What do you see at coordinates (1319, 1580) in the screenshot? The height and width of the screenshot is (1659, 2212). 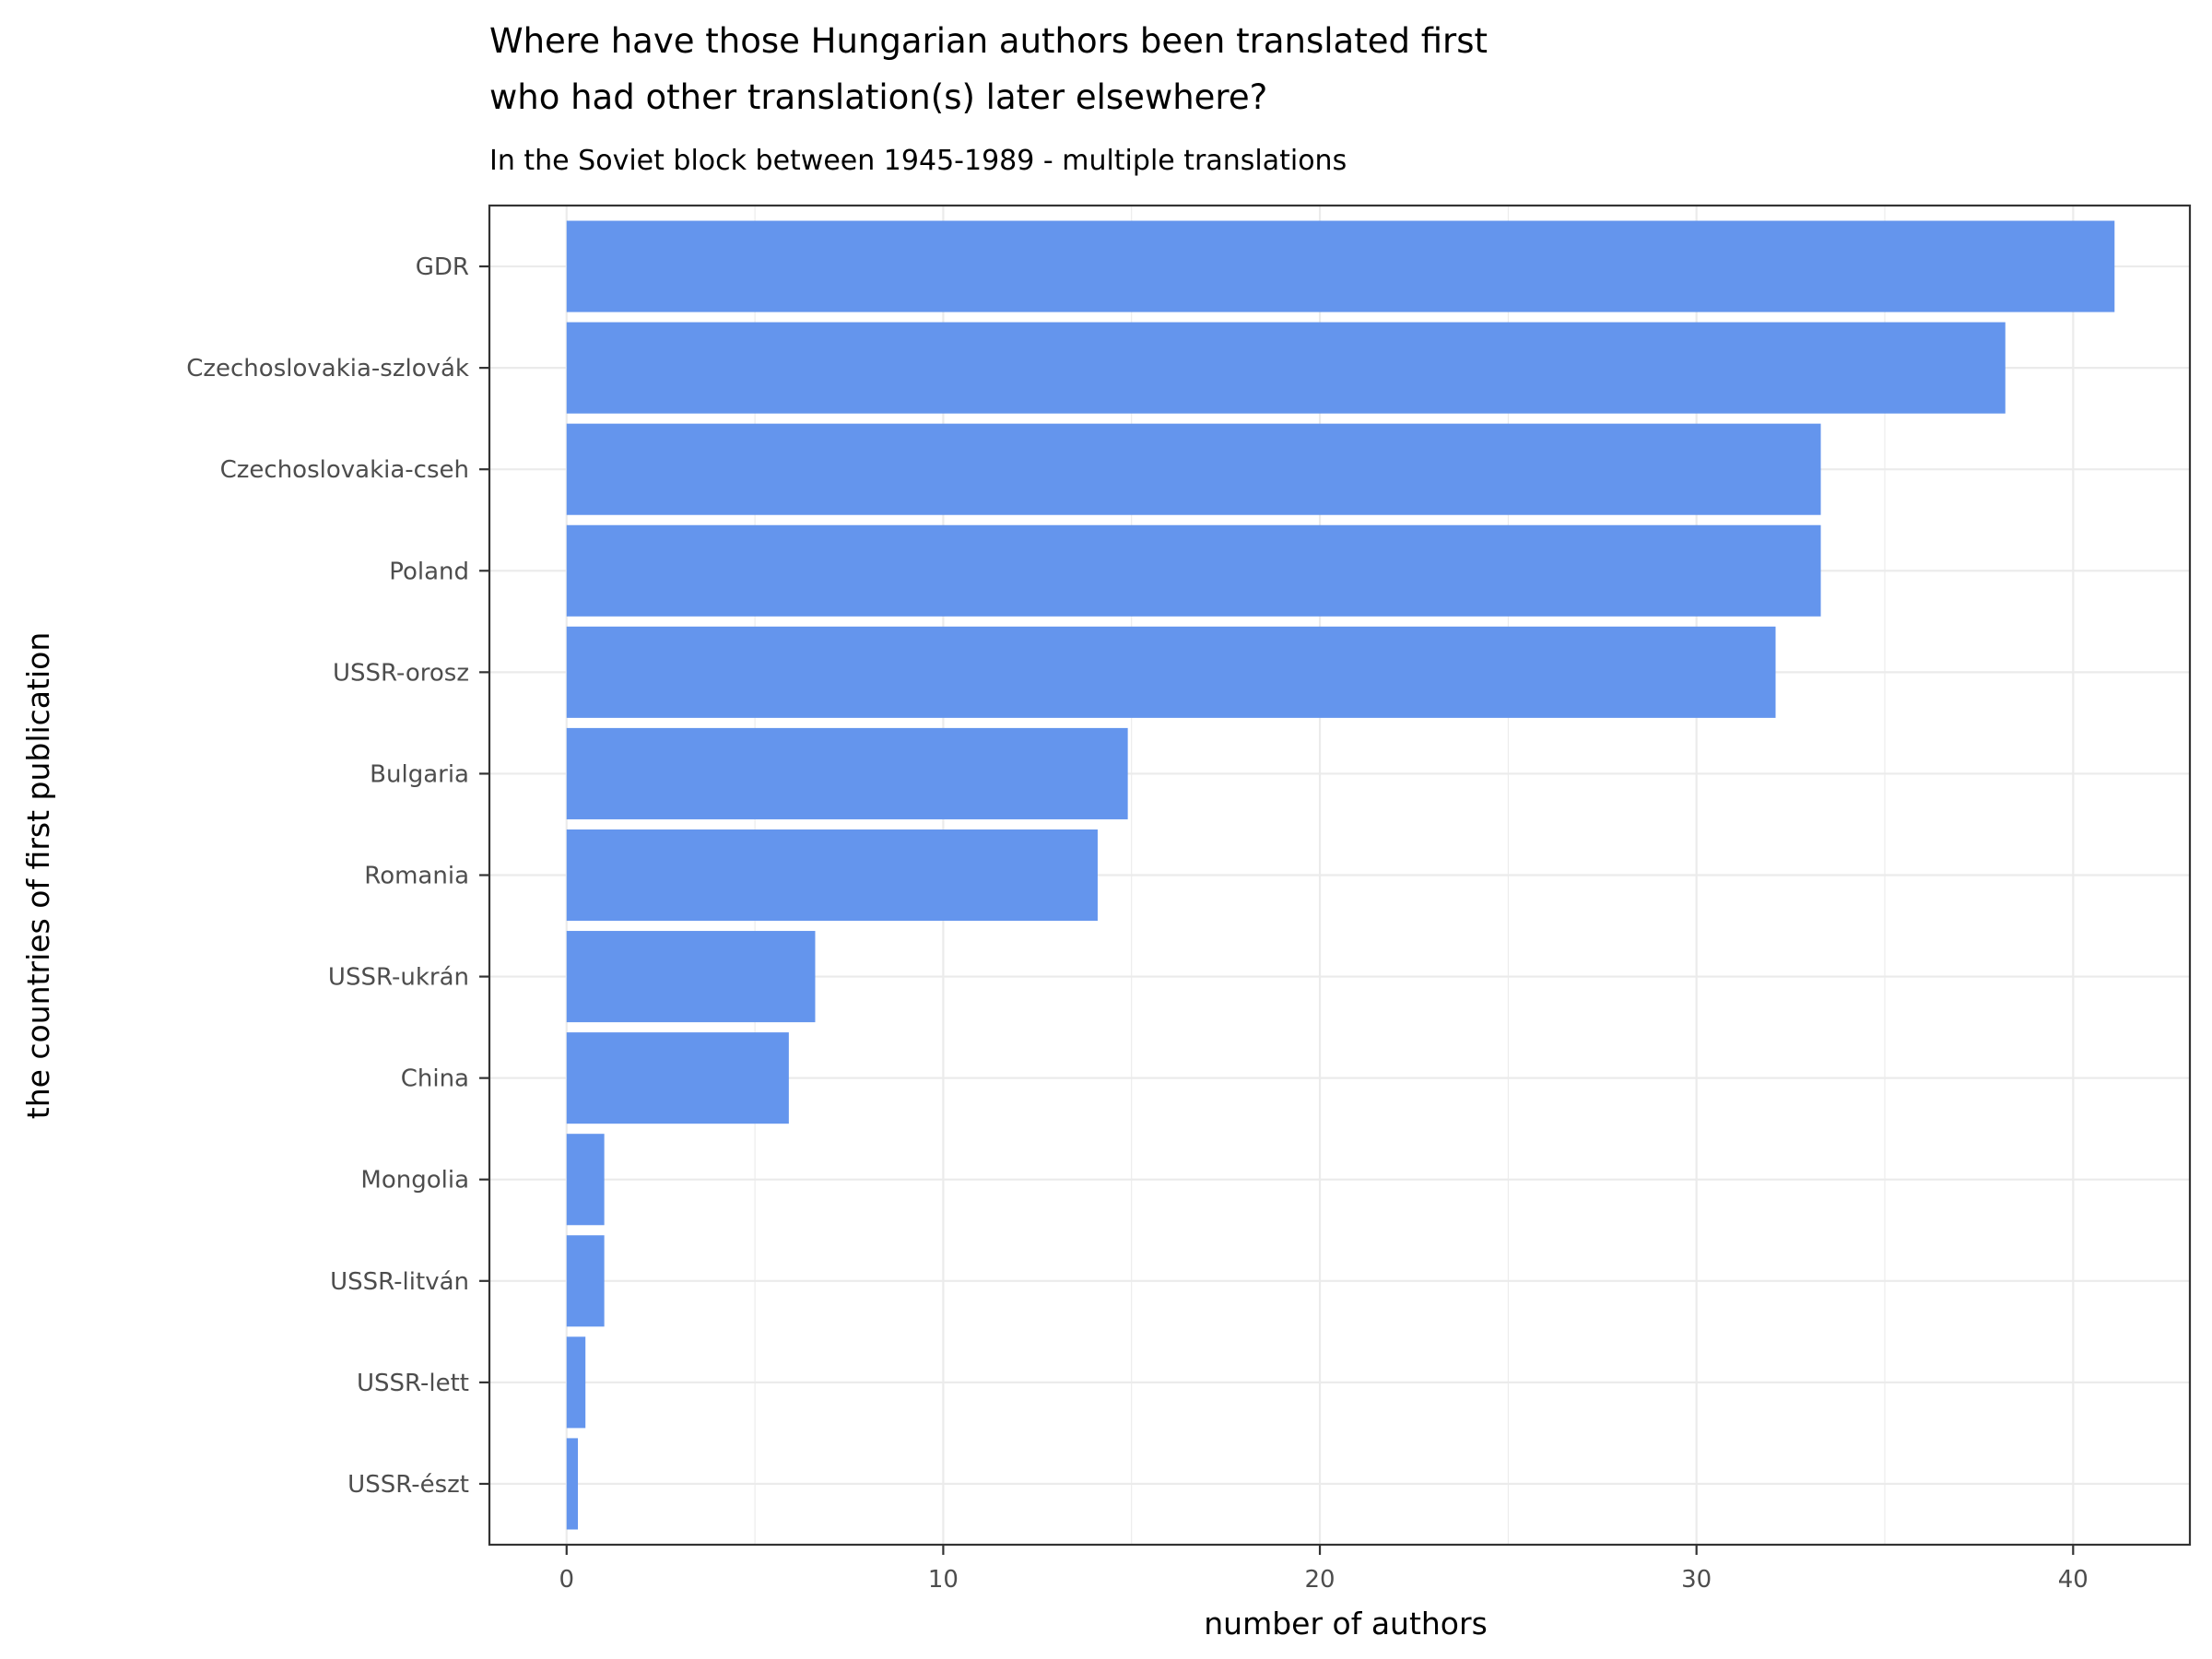 I see `x-tick-label: 20` at bounding box center [1319, 1580].